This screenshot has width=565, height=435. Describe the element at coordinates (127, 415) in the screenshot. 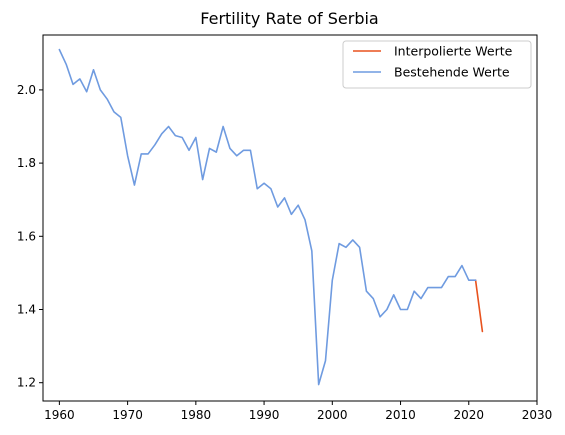

I see `x-tick-label-1970: 1970` at that location.